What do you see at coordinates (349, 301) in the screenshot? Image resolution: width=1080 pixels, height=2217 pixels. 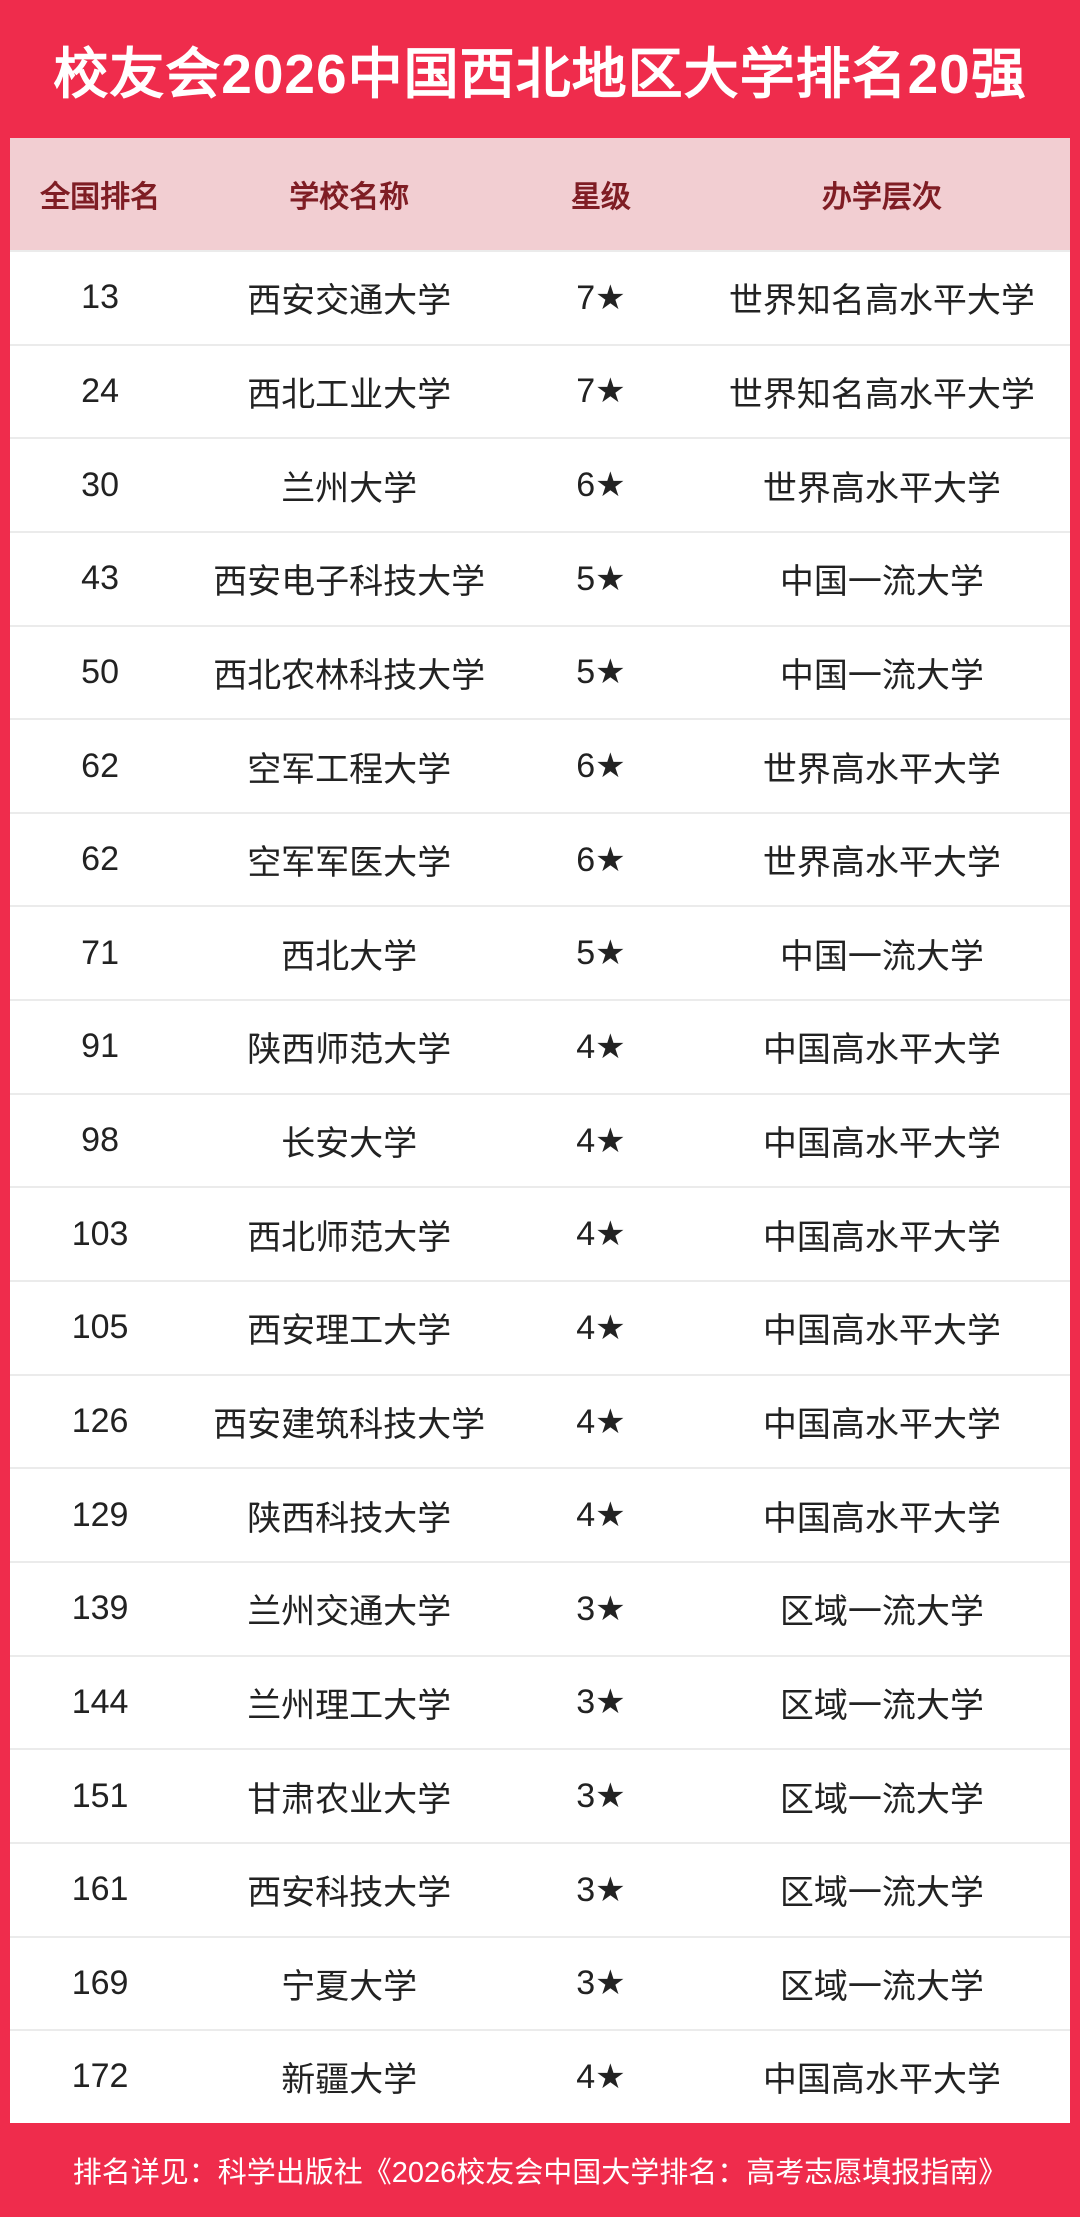 I see `school-name-cell: 西安交通大学` at bounding box center [349, 301].